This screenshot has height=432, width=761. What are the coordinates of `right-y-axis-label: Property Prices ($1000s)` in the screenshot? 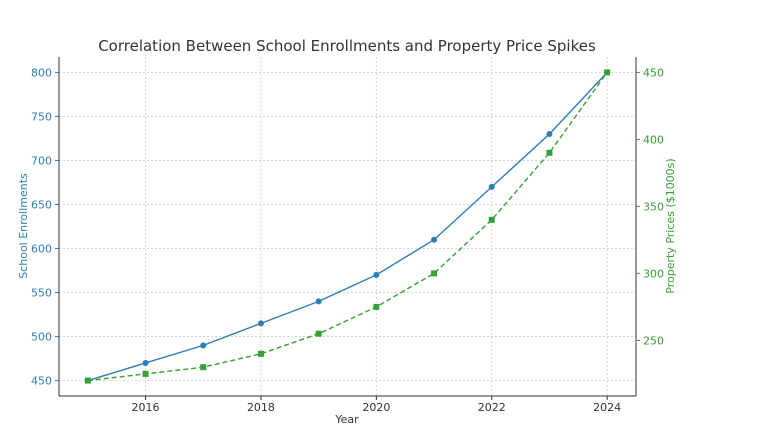 It's located at (670, 225).